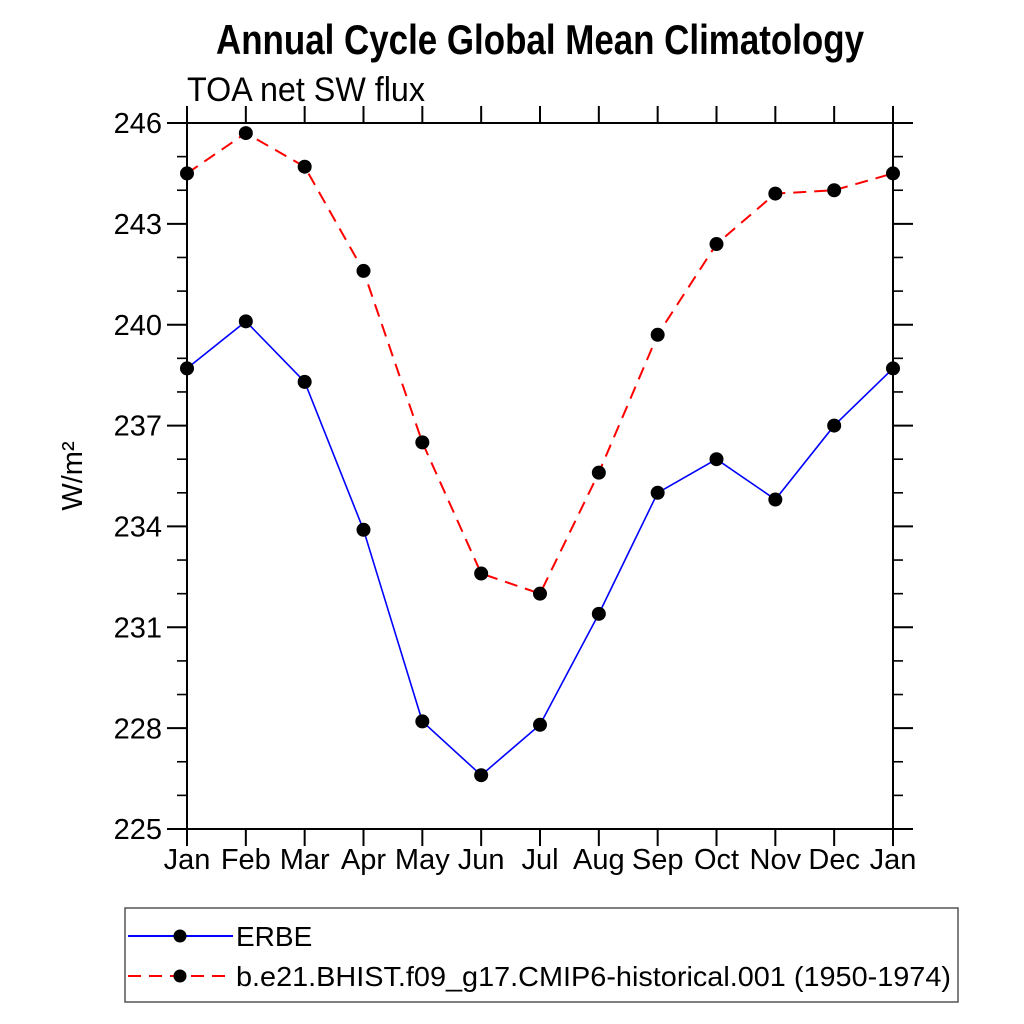  What do you see at coordinates (363, 529) in the screenshot?
I see `data-point-0-apr` at bounding box center [363, 529].